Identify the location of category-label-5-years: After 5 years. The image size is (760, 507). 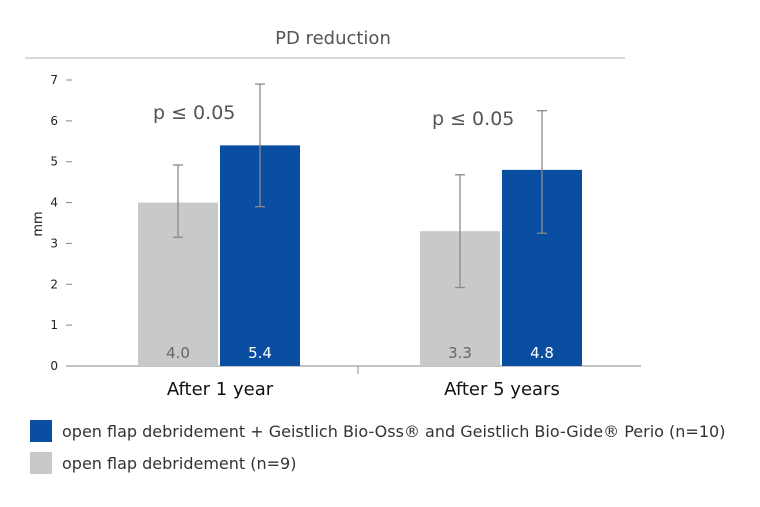
(502, 389).